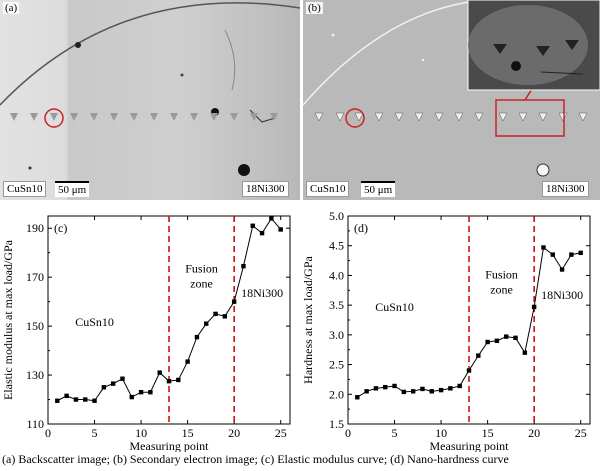  Describe the element at coordinates (35, 375) in the screenshot. I see `y-tick-label: 130` at that location.